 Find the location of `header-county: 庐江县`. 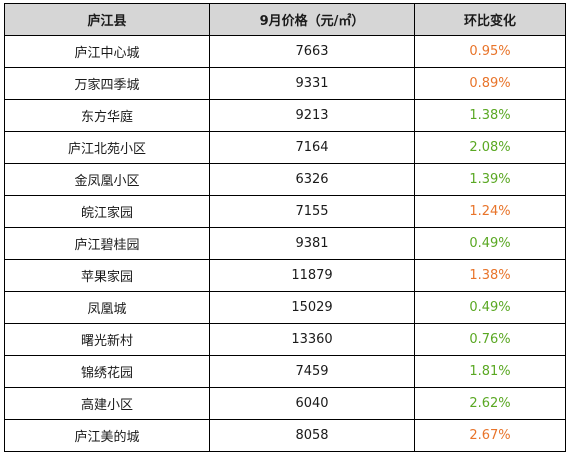

header-county: 庐江县 is located at coordinates (107, 19).